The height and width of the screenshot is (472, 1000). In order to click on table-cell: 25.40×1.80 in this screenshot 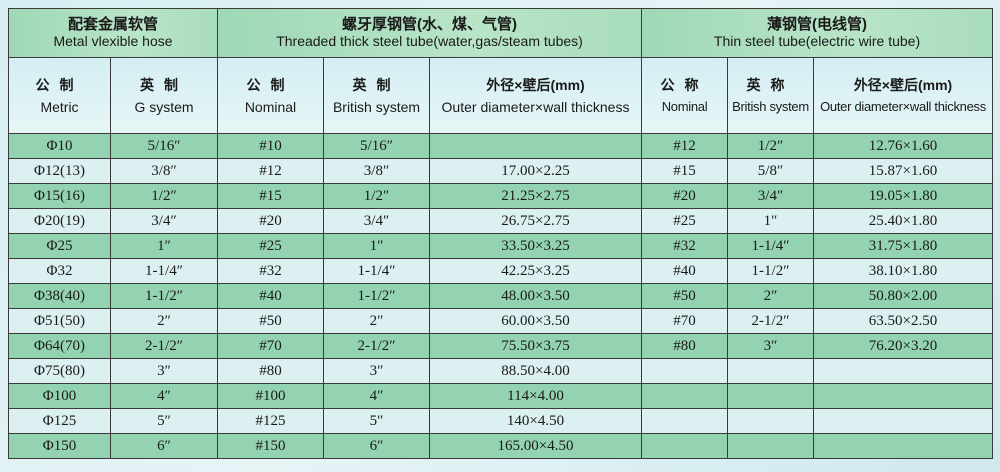, I will do `click(903, 221)`.